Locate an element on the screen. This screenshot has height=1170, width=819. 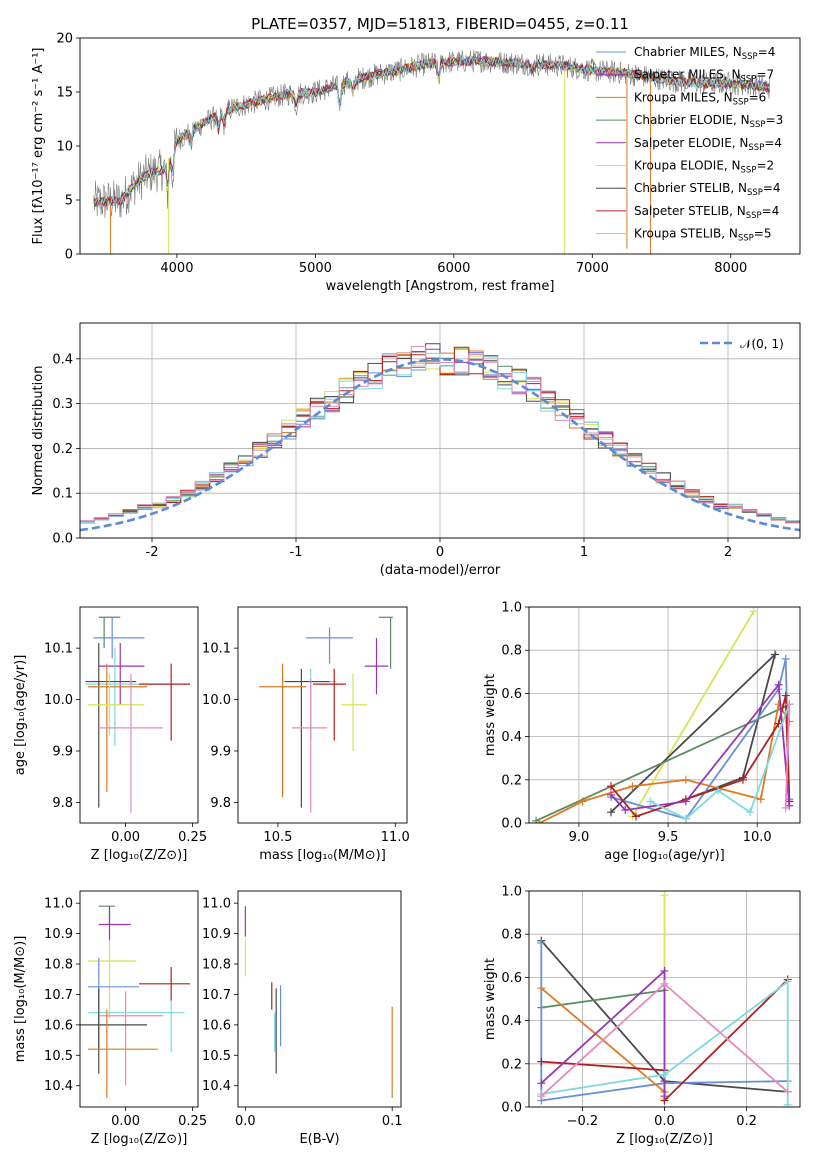
spectrum-xtick-label: 6000 is located at coordinates (453, 268).